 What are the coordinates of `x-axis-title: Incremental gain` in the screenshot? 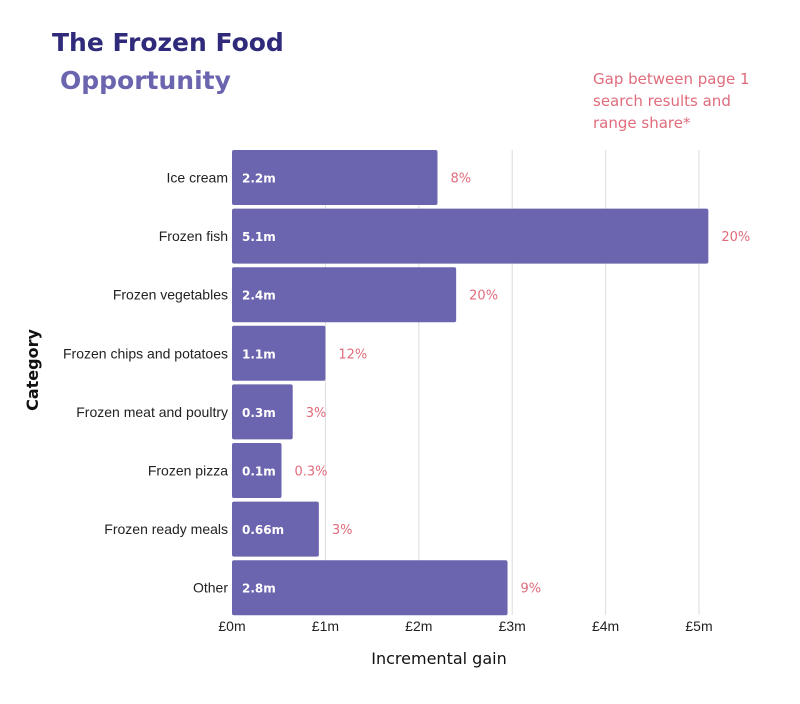 It's located at (438, 658).